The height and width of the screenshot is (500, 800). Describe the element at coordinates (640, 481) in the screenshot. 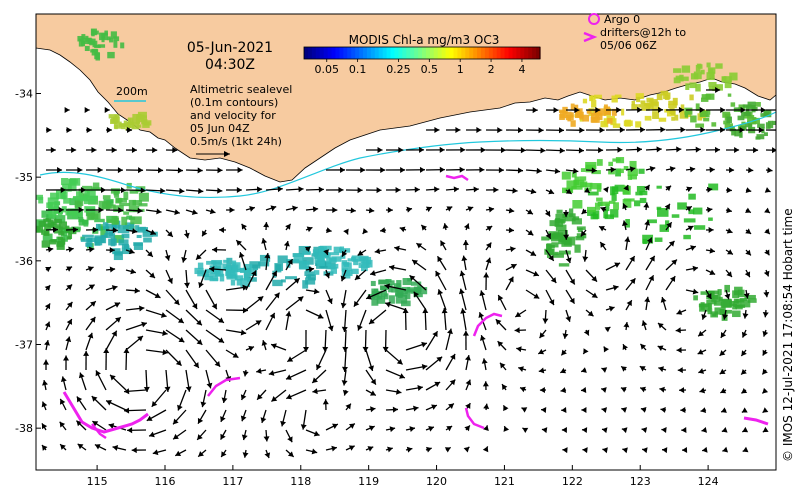

I see `lon-tick-label: 123` at that location.